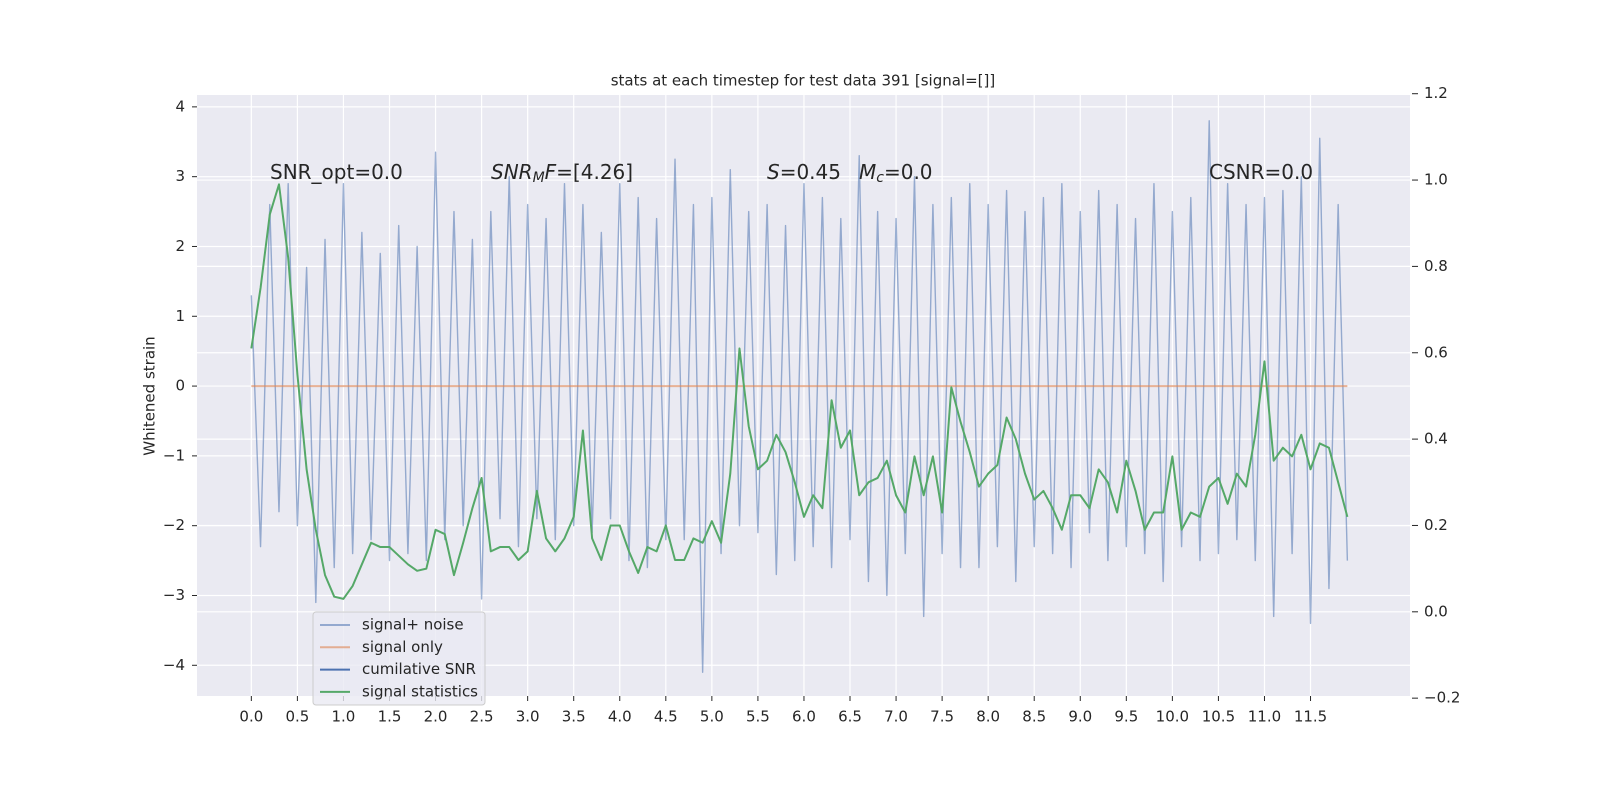 This screenshot has width=1600, height=800. What do you see at coordinates (1218, 717) in the screenshot?
I see `x-tick-label: 10.5` at bounding box center [1218, 717].